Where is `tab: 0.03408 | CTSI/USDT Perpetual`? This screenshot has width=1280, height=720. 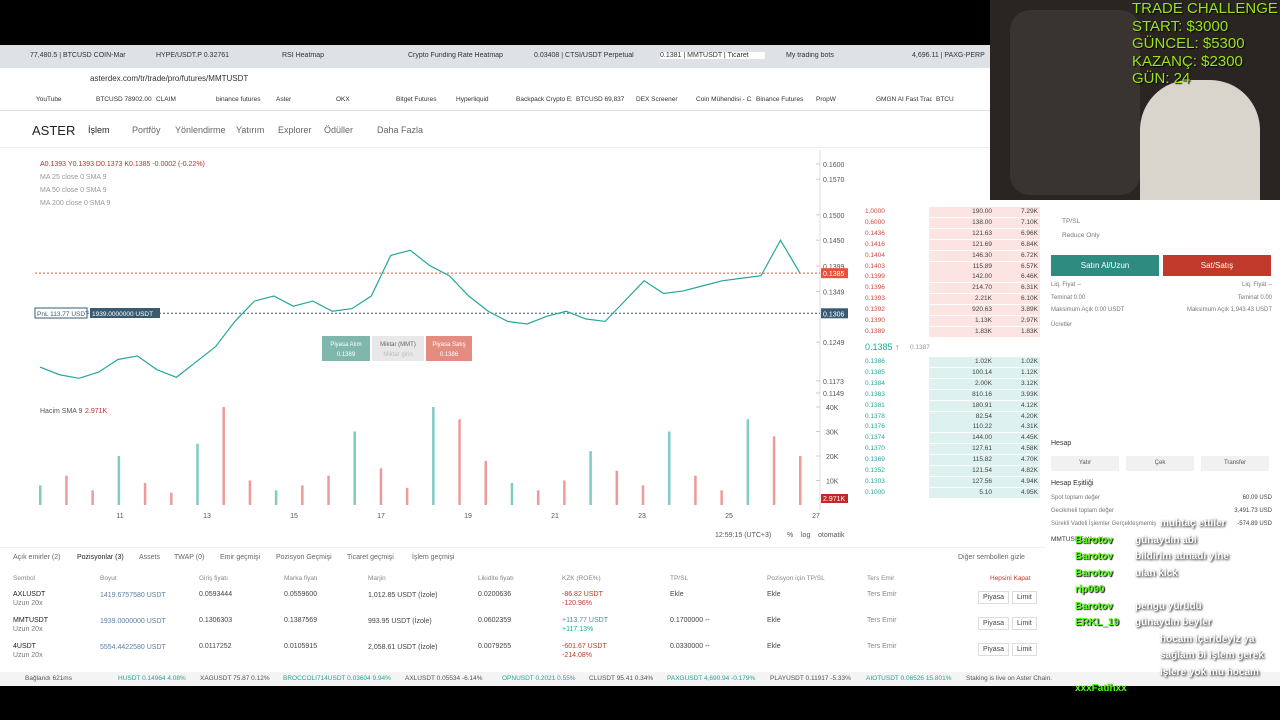 tab: 0.03408 | CTSI/USDT Perpetual is located at coordinates (584, 55).